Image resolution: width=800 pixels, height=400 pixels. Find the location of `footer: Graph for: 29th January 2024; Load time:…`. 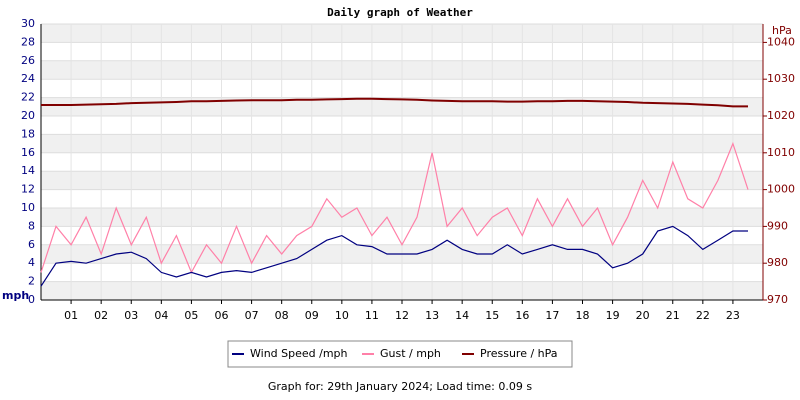

footer: Graph for: 29th January 2024; Load time:… is located at coordinates (400, 386).